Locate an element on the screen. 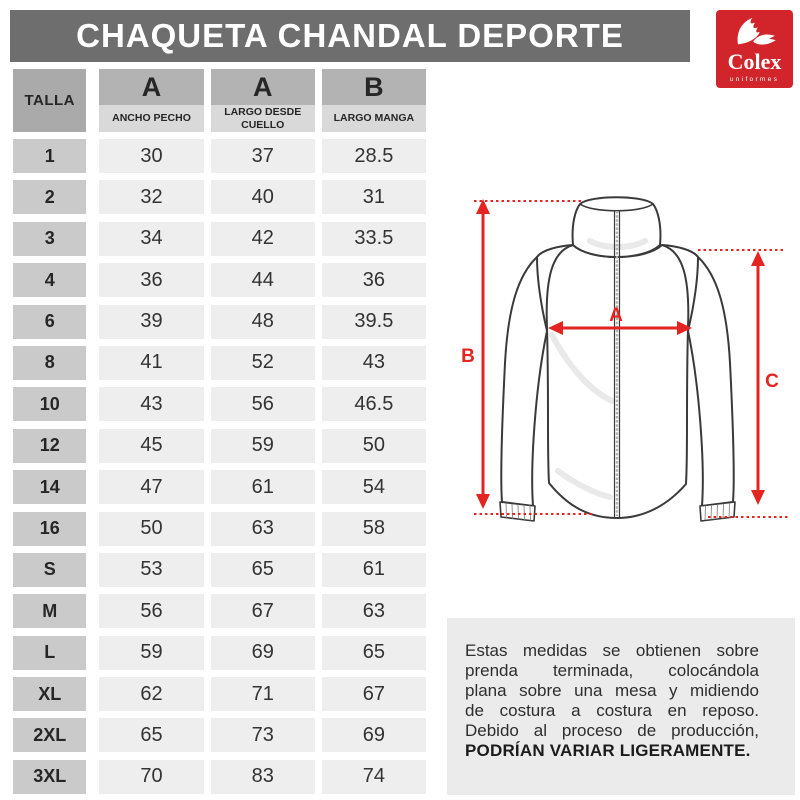 The image size is (800, 800). size-label: M is located at coordinates (50, 611).